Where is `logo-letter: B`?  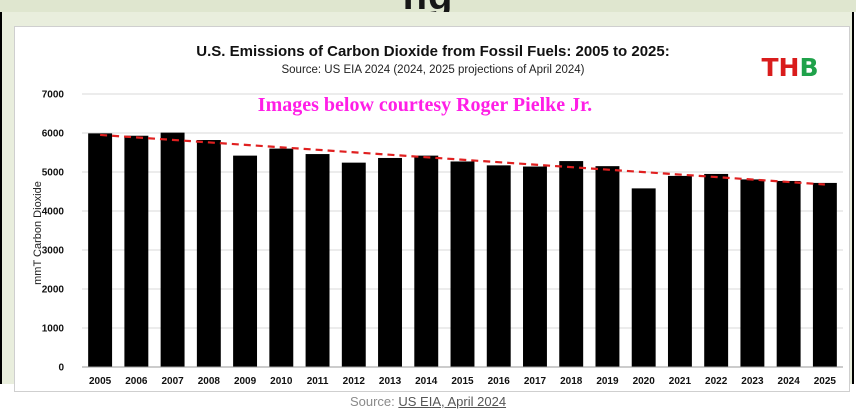 logo-letter: B is located at coordinates (808, 67).